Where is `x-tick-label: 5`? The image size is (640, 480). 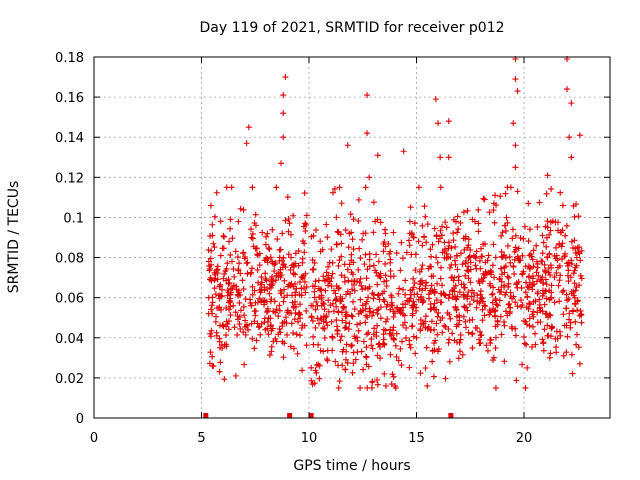
x-tick-label: 5 is located at coordinates (201, 438).